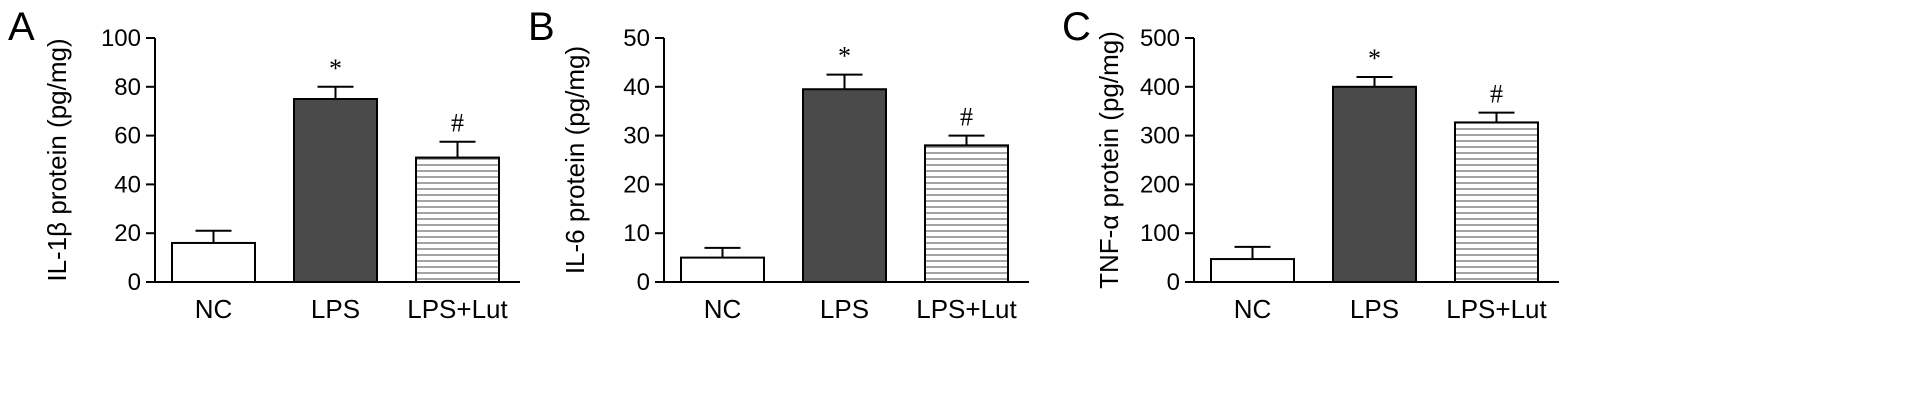  I want to click on y-tick-label: 400, so click(1160, 87).